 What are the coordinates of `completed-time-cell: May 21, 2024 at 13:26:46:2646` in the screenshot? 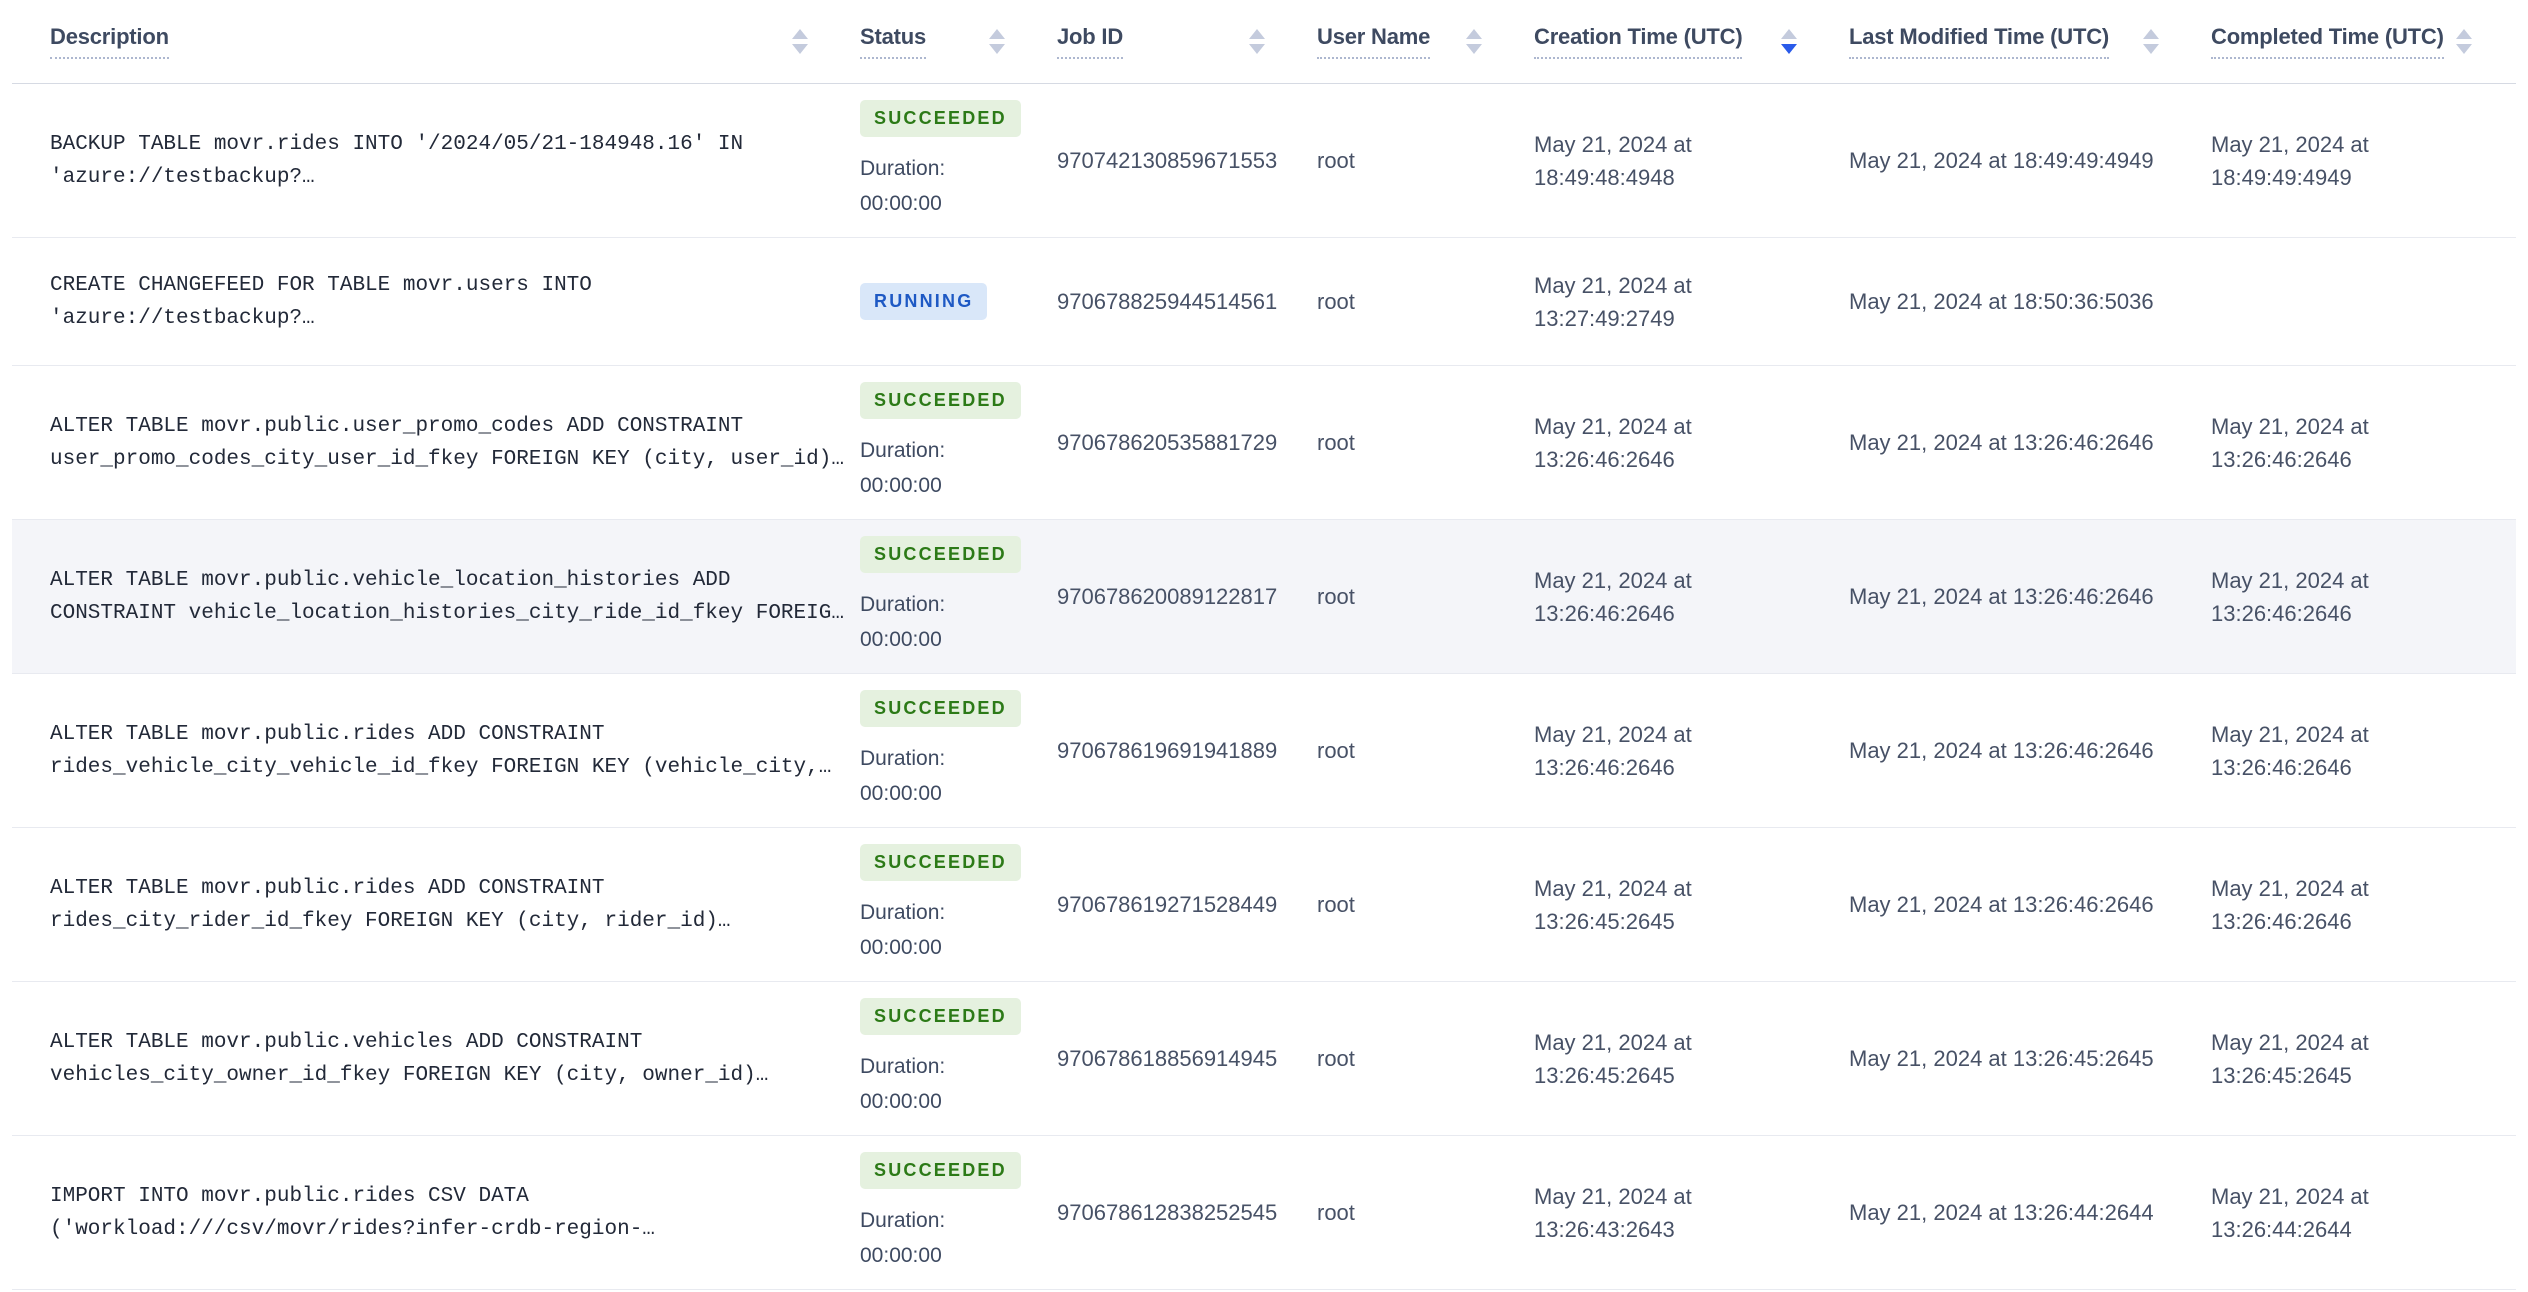 It's located at (2344, 904).